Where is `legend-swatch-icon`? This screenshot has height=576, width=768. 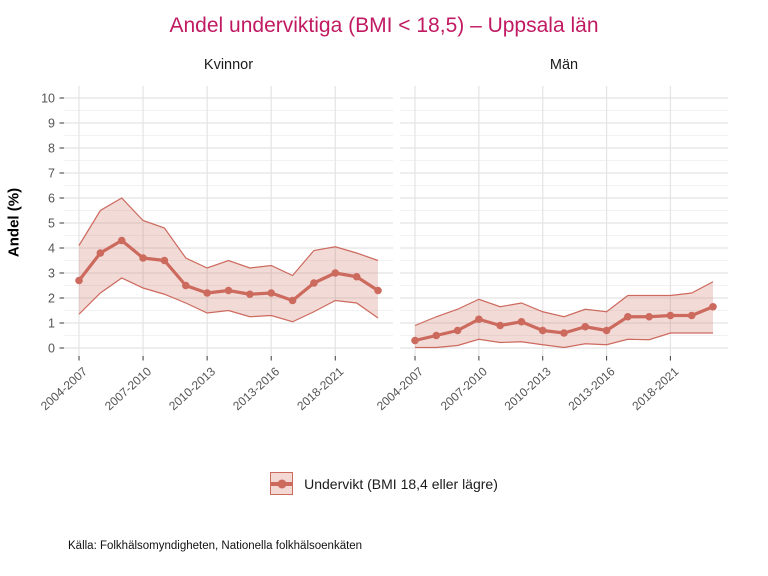
legend-swatch-icon is located at coordinates (282, 483).